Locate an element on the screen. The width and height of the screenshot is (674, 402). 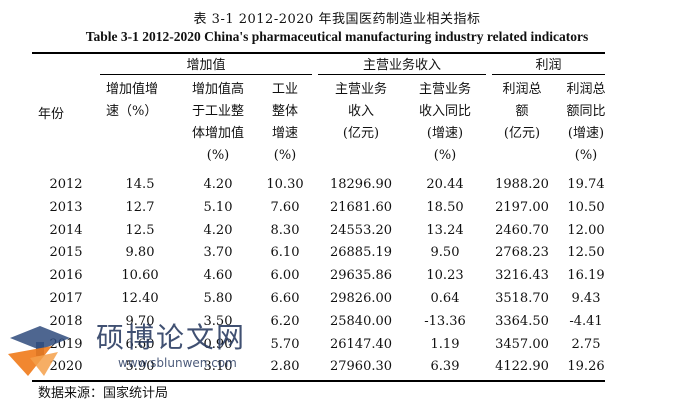
header-revenue: 主营业务 收入 (亿元) is located at coordinates (360, 111).